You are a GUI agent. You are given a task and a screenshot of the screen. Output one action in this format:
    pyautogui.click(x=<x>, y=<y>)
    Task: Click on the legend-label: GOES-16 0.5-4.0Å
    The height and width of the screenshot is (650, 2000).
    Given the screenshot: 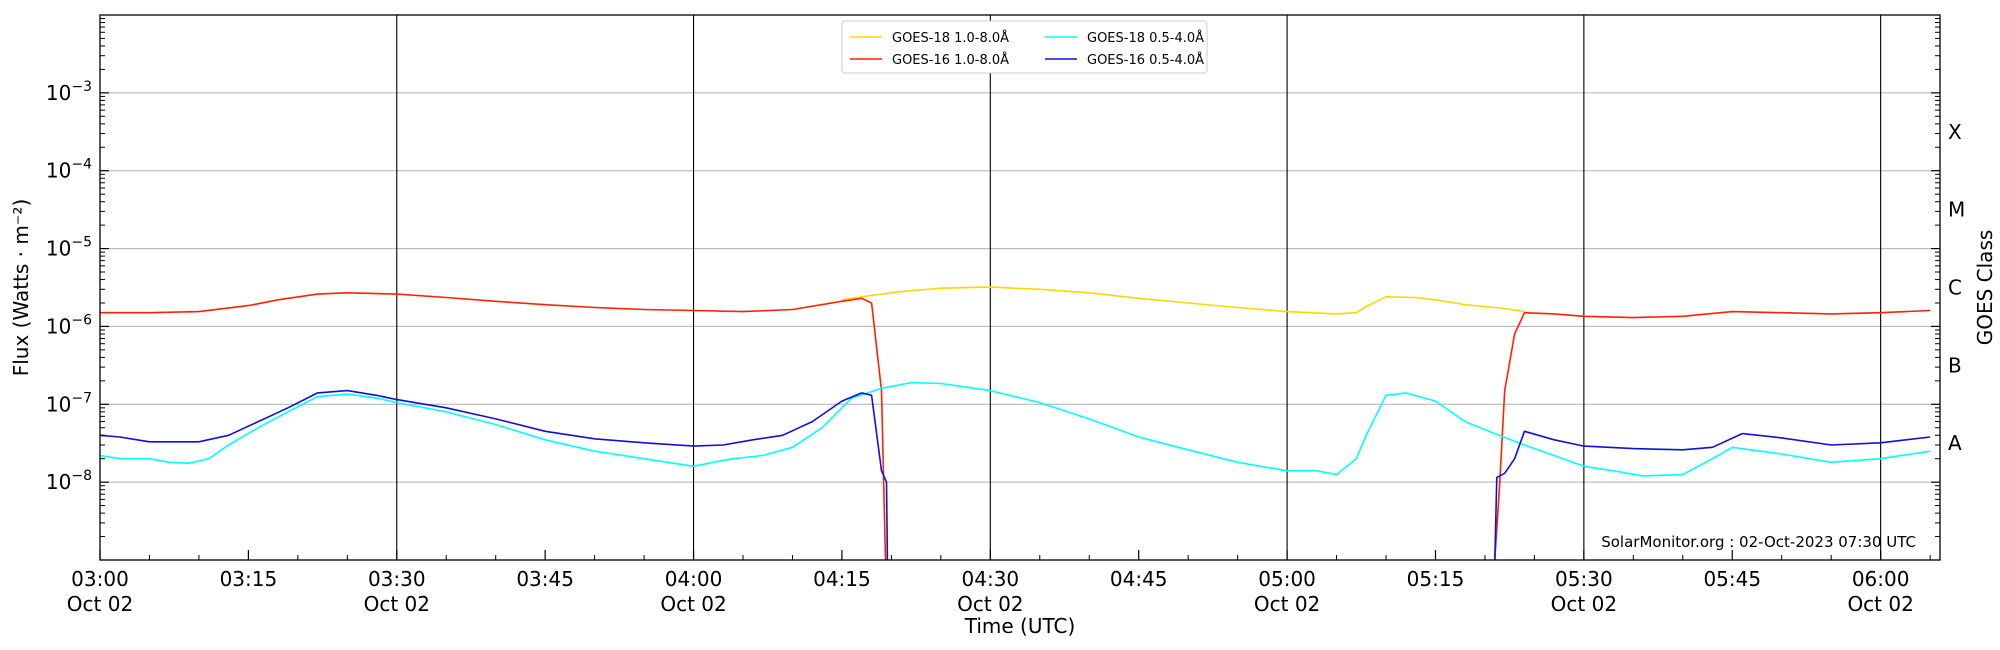 What is the action you would take?
    pyautogui.click(x=1145, y=60)
    